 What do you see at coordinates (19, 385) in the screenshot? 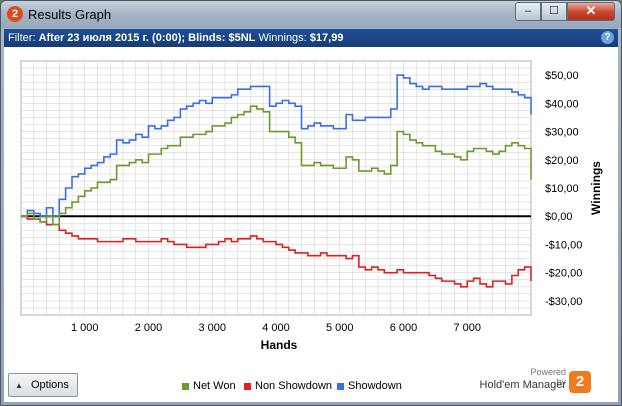
I see `expand-up-icon: ▲` at bounding box center [19, 385].